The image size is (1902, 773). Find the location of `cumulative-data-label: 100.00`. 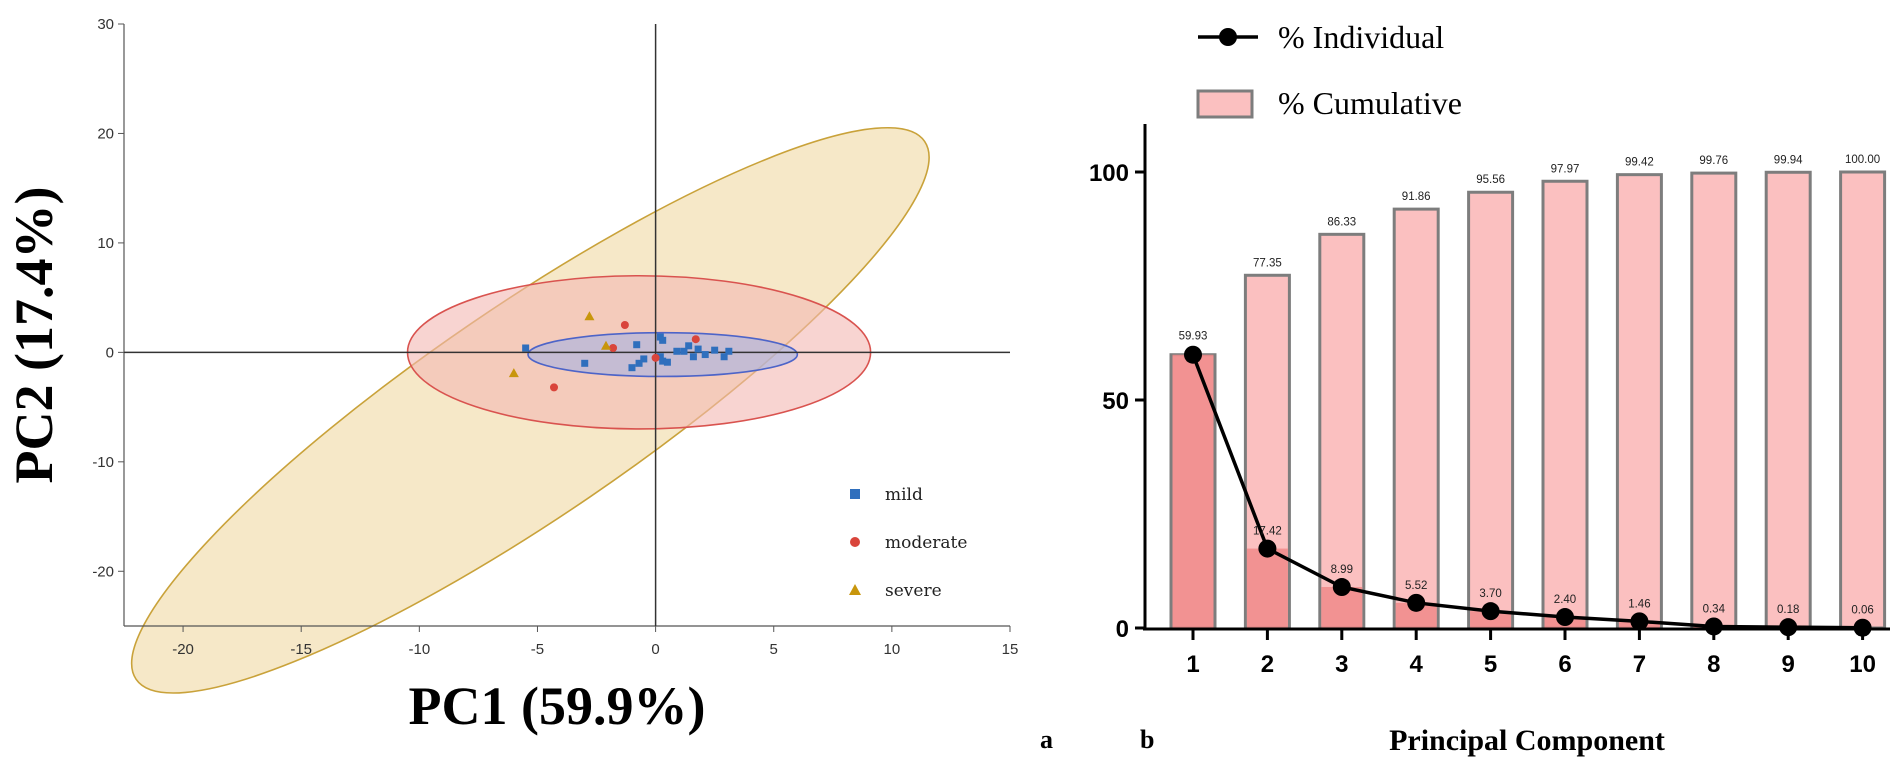

cumulative-data-label: 100.00 is located at coordinates (1862, 160).